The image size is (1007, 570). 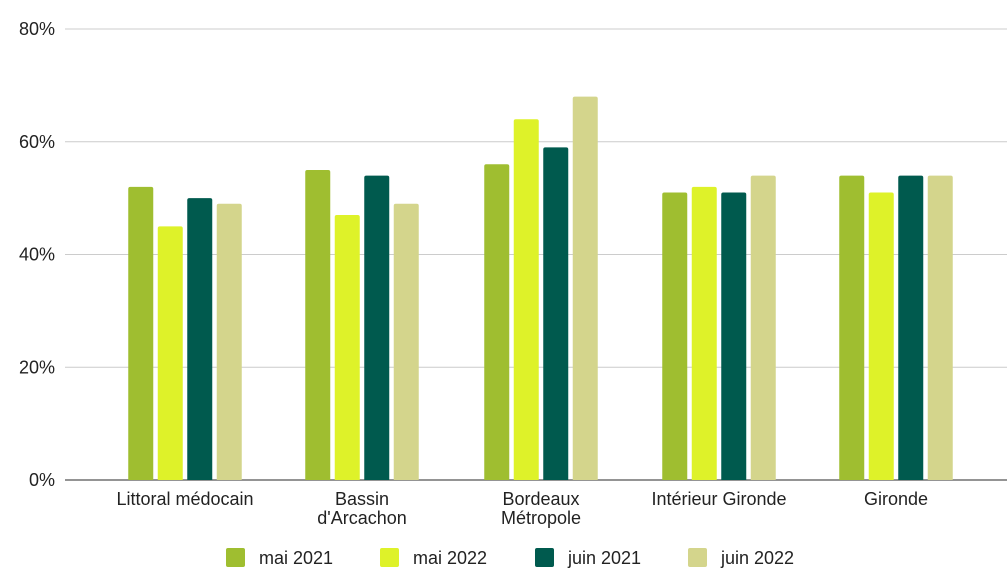 I want to click on x-category-label: Bordeaux, so click(x=540, y=499).